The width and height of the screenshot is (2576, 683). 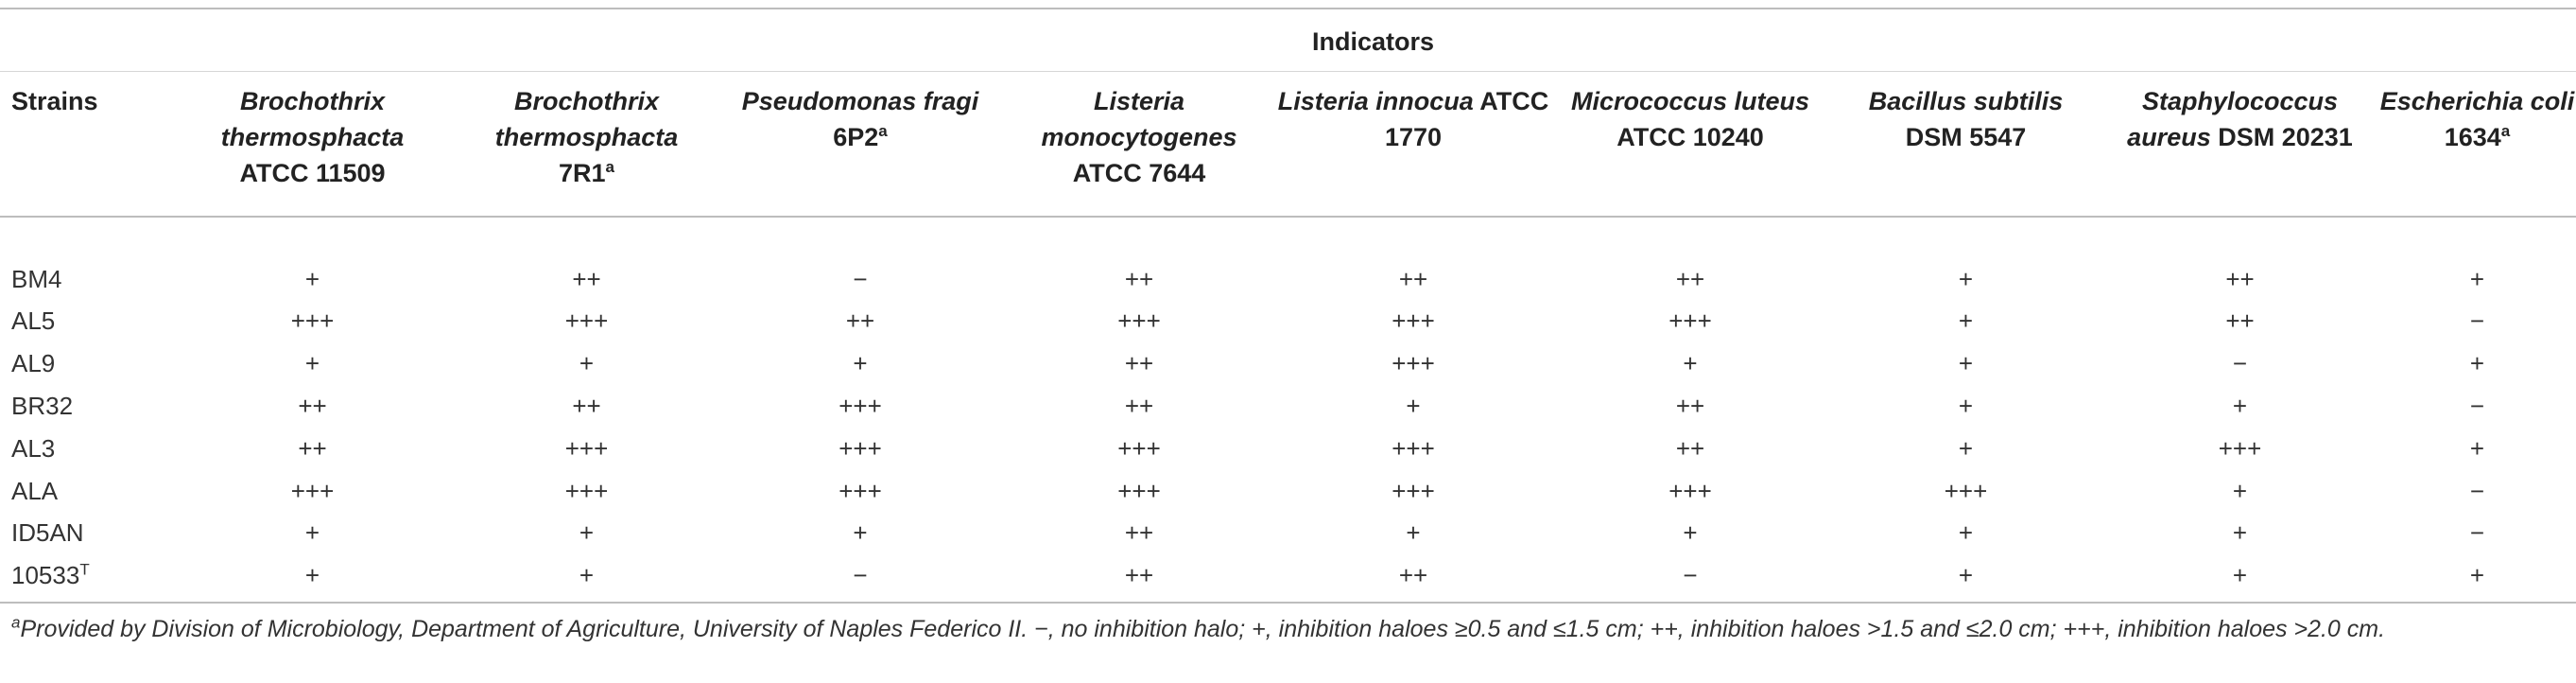 I want to click on strain-name: BR32, so click(x=42, y=406).